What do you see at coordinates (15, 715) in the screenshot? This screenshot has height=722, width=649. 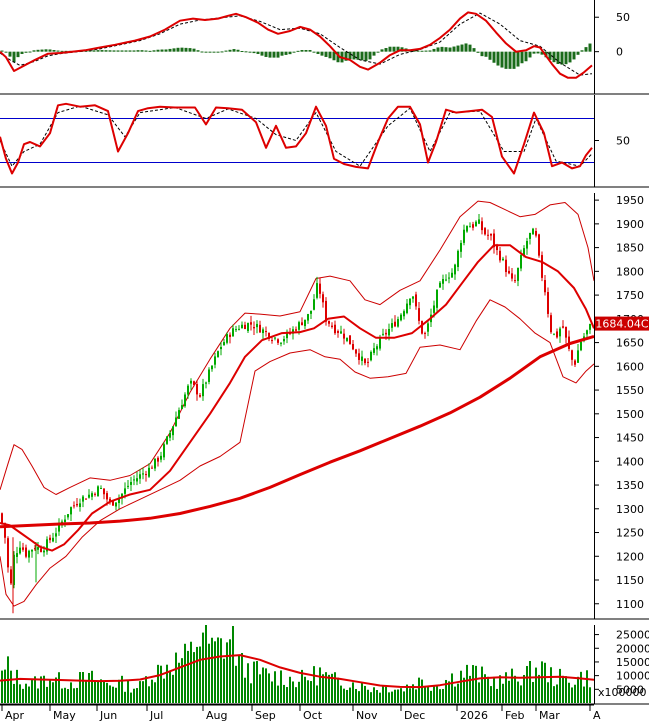 I see `x-tick-label: Apr` at bounding box center [15, 715].